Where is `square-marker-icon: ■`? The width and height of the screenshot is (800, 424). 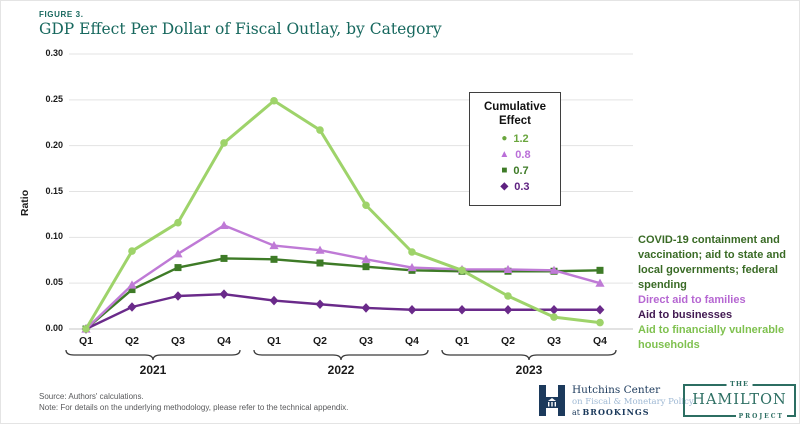
square-marker-icon: ■ is located at coordinates (504, 170).